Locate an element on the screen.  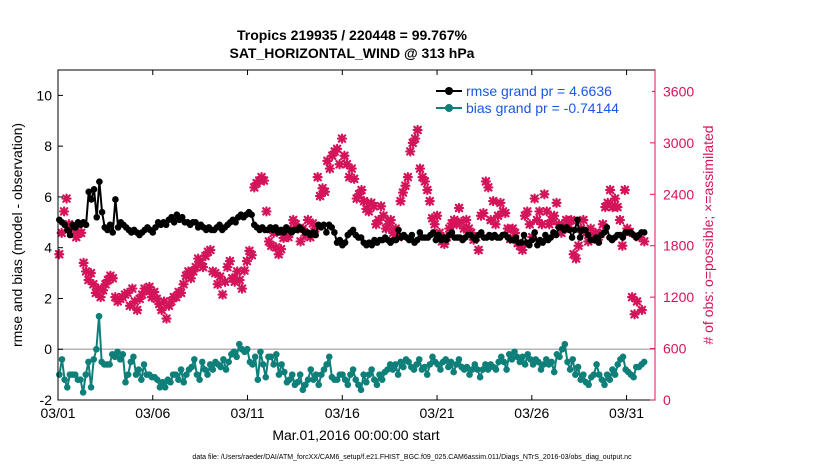
y-axis-left: -2 0 2 4 6 8 10 is located at coordinates (49, 247).